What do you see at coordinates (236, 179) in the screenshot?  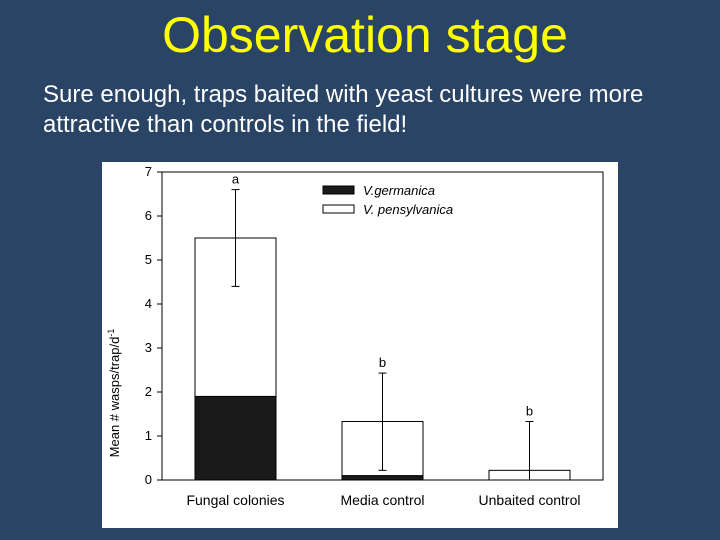 I see `significance-letter: a` at bounding box center [236, 179].